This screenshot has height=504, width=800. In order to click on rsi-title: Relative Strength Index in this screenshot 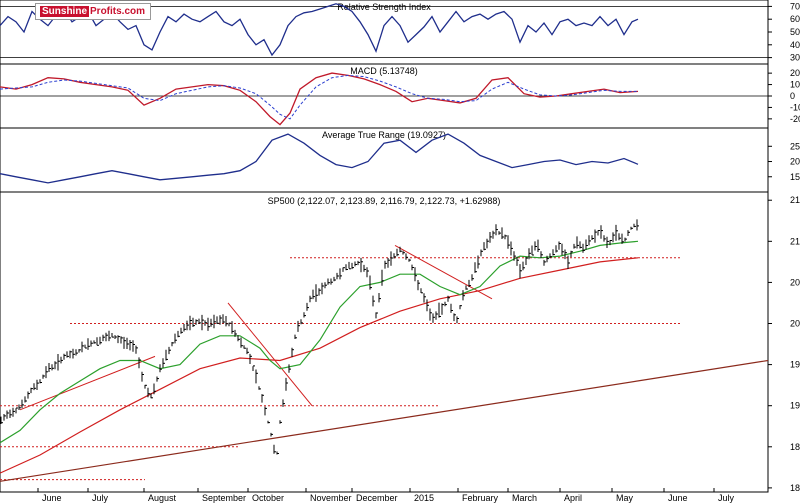, I will do `click(384, 7)`.